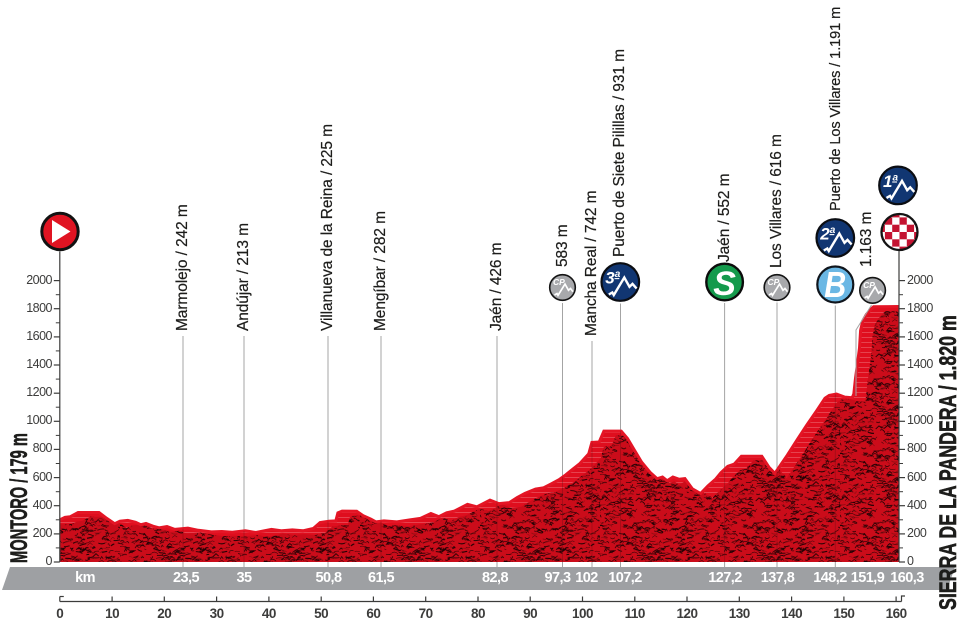 Image resolution: width=960 pixels, height=624 pixels. Describe the element at coordinates (724, 284) in the screenshot. I see `svg-text: S` at that location.